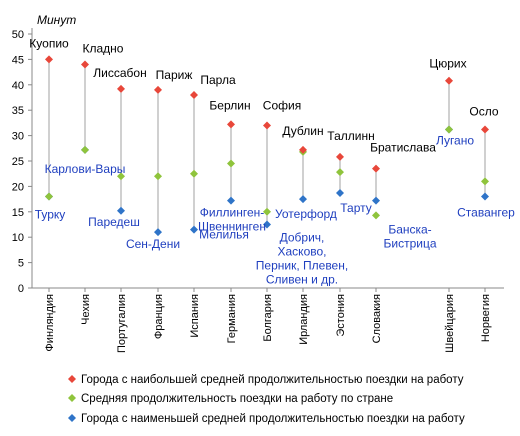 The height and width of the screenshot is (436, 520). What do you see at coordinates (486, 318) in the screenshot?
I see `x-tick-label: Норвегия` at bounding box center [486, 318].